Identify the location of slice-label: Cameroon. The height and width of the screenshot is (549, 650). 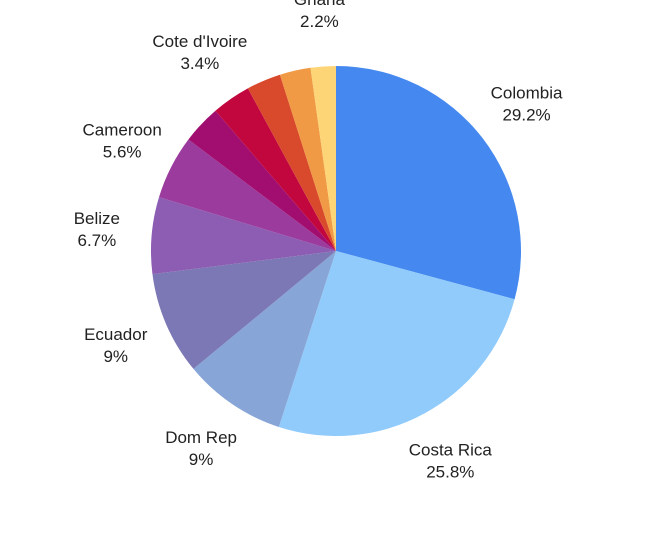
(121, 130).